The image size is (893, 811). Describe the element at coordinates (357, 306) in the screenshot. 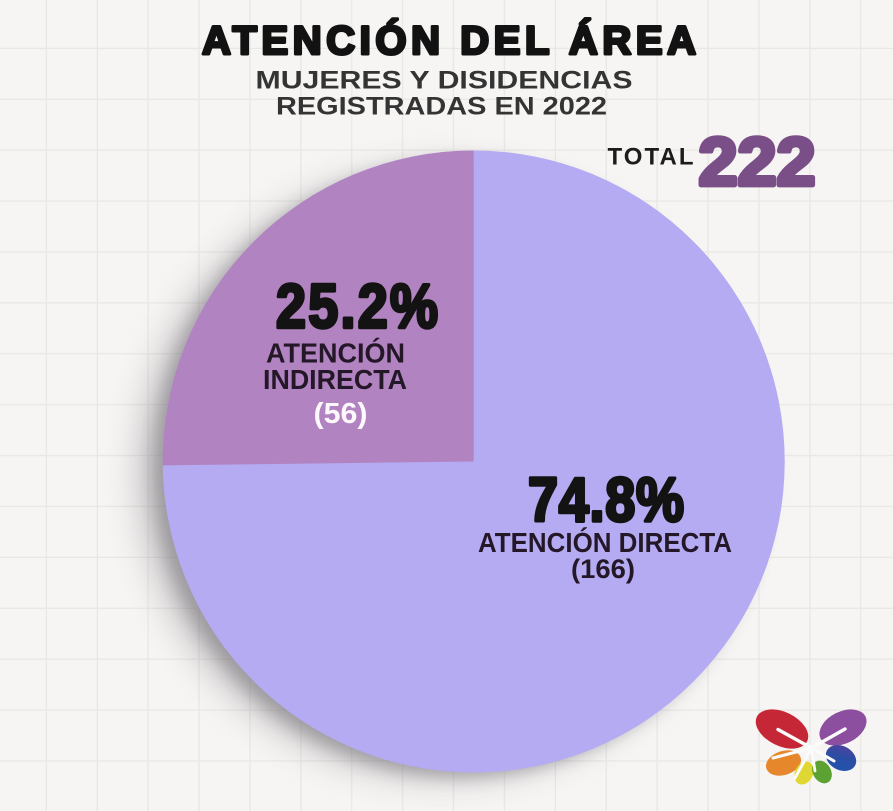

I see `svg-text: 25.2%` at that location.